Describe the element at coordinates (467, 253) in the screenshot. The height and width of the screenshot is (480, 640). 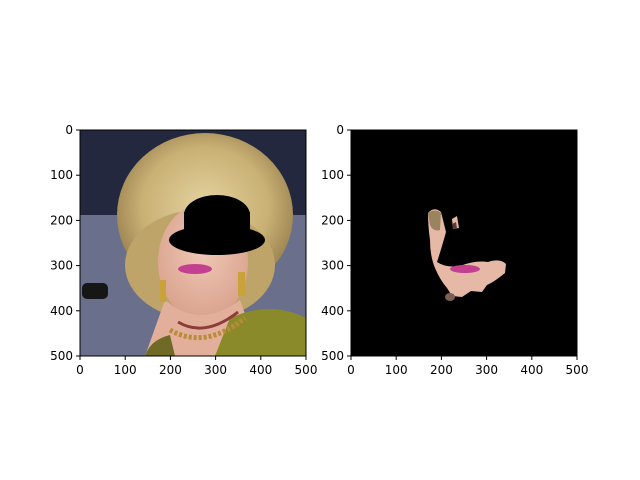
I see `mask-skin-region` at that location.